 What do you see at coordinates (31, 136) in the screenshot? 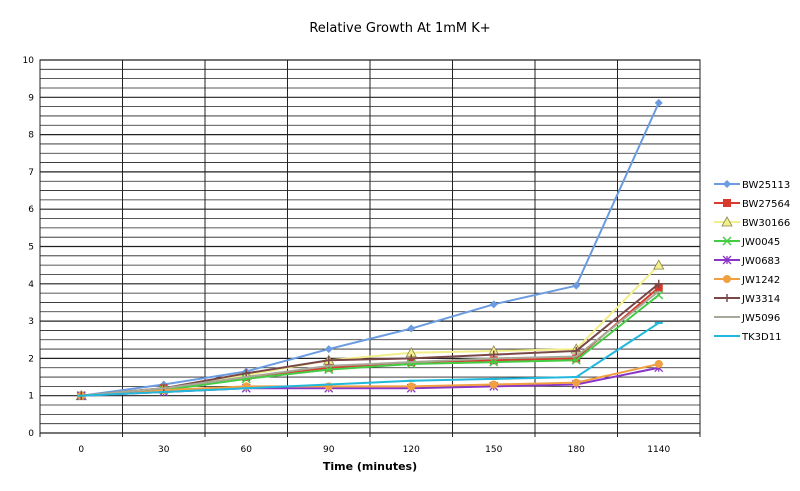
I see `y-tick-label: 8` at bounding box center [31, 136].